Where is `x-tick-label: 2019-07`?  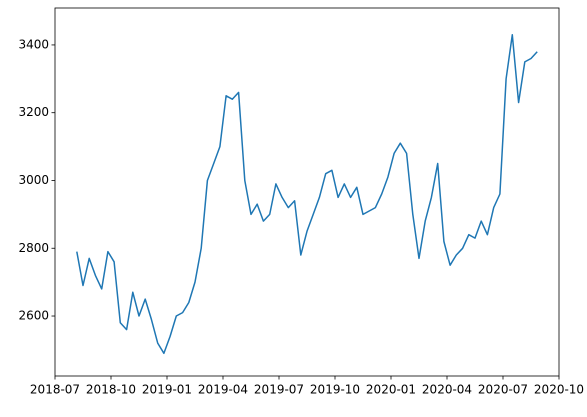
x-tick-label: 2019-07 is located at coordinates (279, 390).